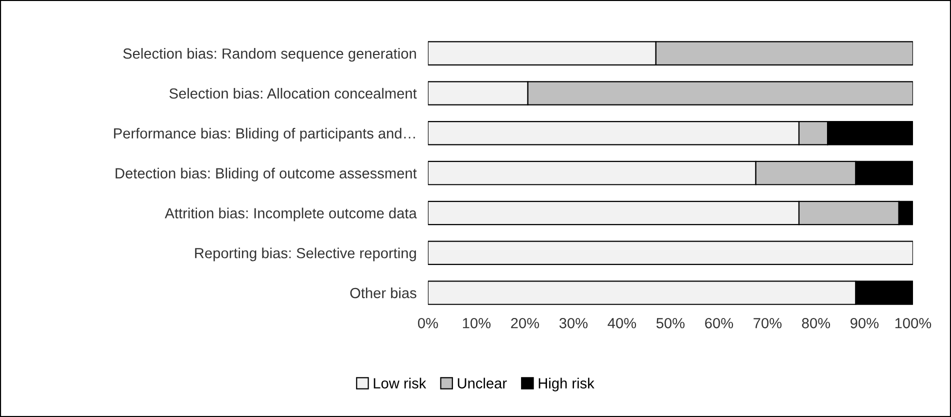  What do you see at coordinates (670, 253) in the screenshot?
I see `bar` at bounding box center [670, 253].